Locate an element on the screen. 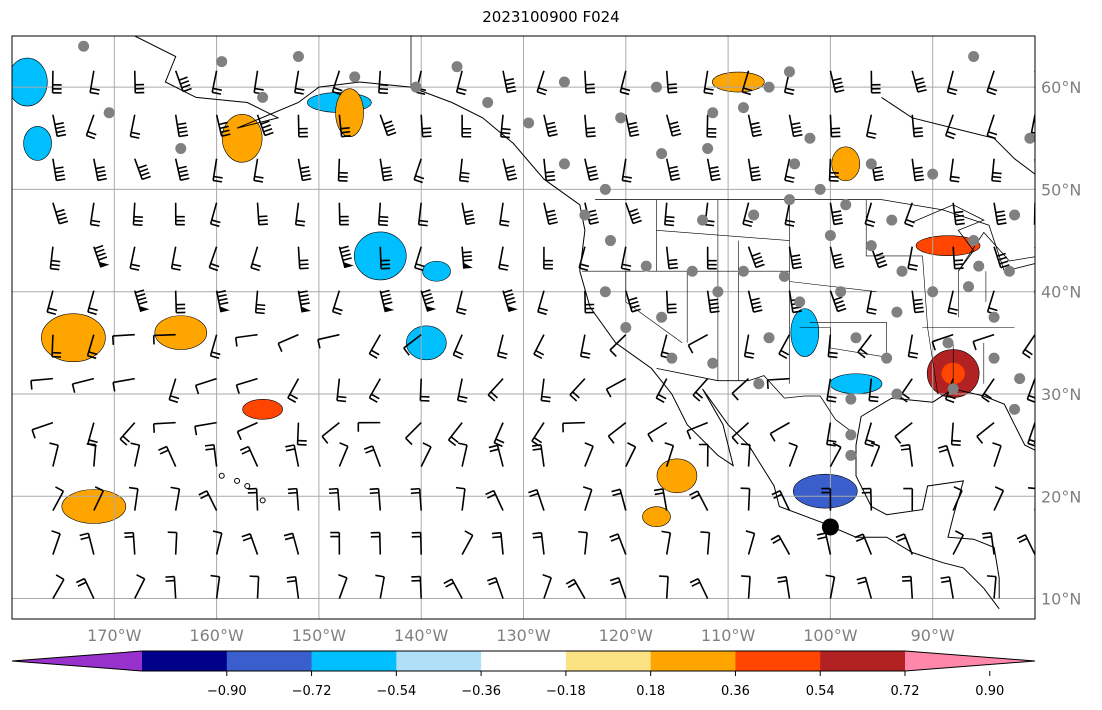 Image resolution: width=1102 pixels, height=710 pixels. colorbar-tick-label: −0.54 is located at coordinates (396, 691).